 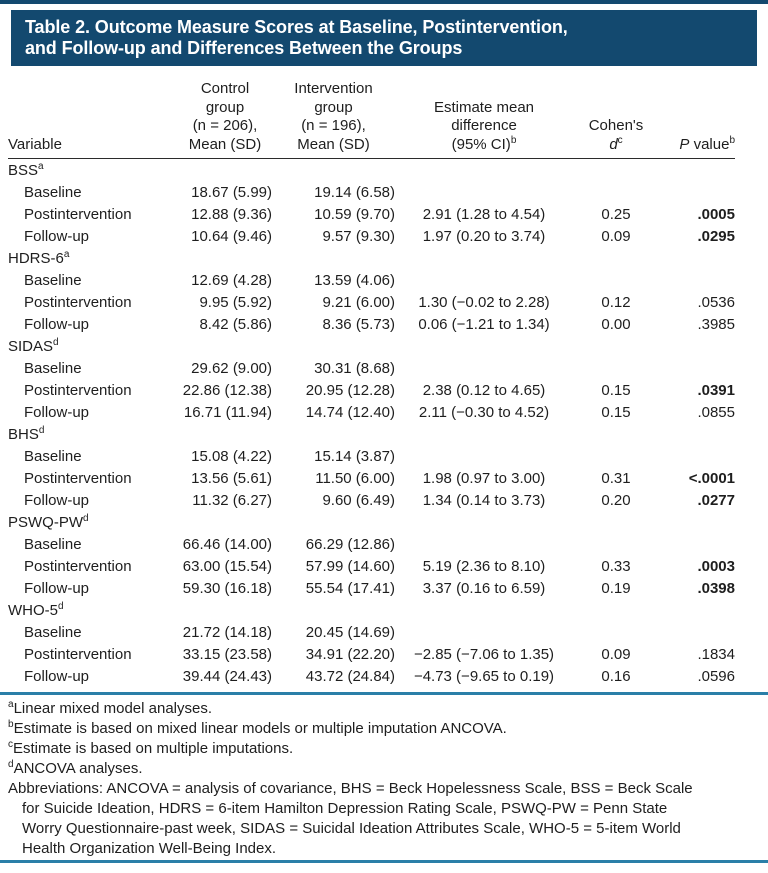 What do you see at coordinates (513, 140) in the screenshot?
I see `estimate-header-superscript: b` at bounding box center [513, 140].